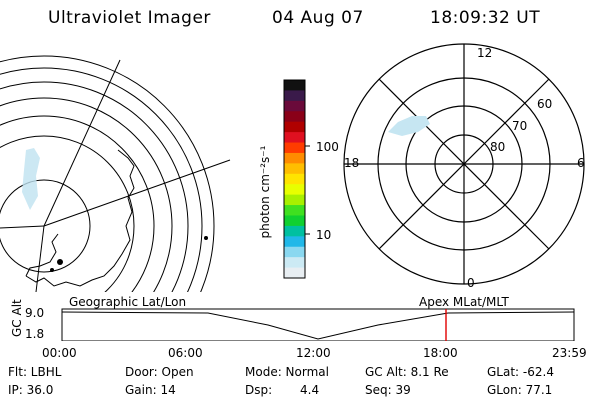  Describe the element at coordinates (310, 390) in the screenshot. I see `status-dsp-value: 4.4` at that location.